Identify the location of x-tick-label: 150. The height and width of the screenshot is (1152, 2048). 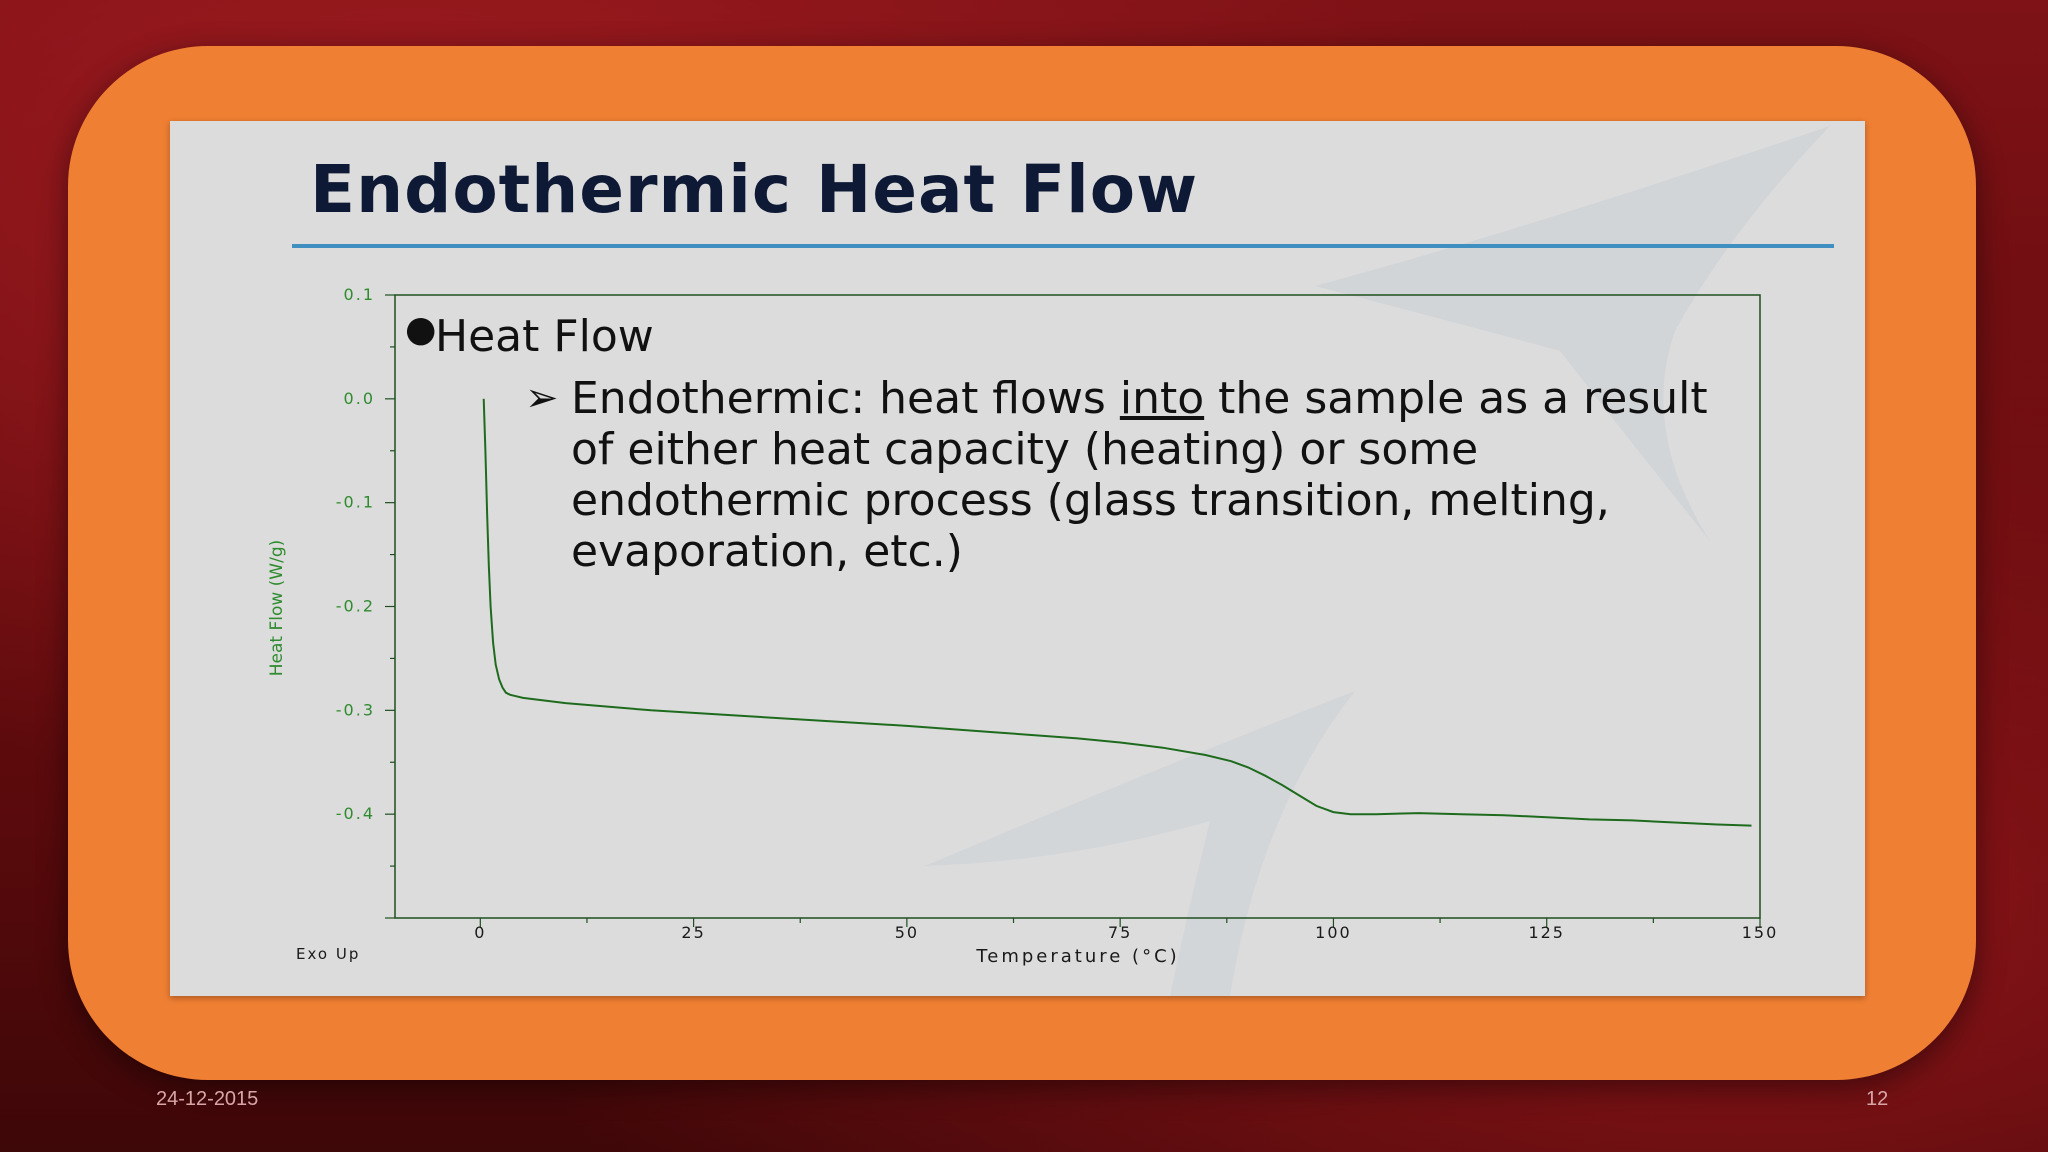
(1760, 932).